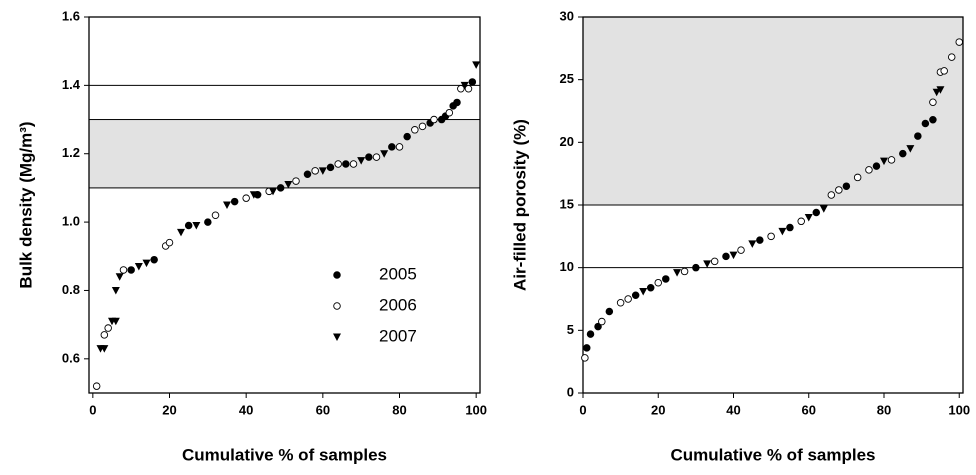 The width and height of the screenshot is (976, 475). What do you see at coordinates (570, 391) in the screenshot?
I see `y-tick-label: 0` at bounding box center [570, 391].